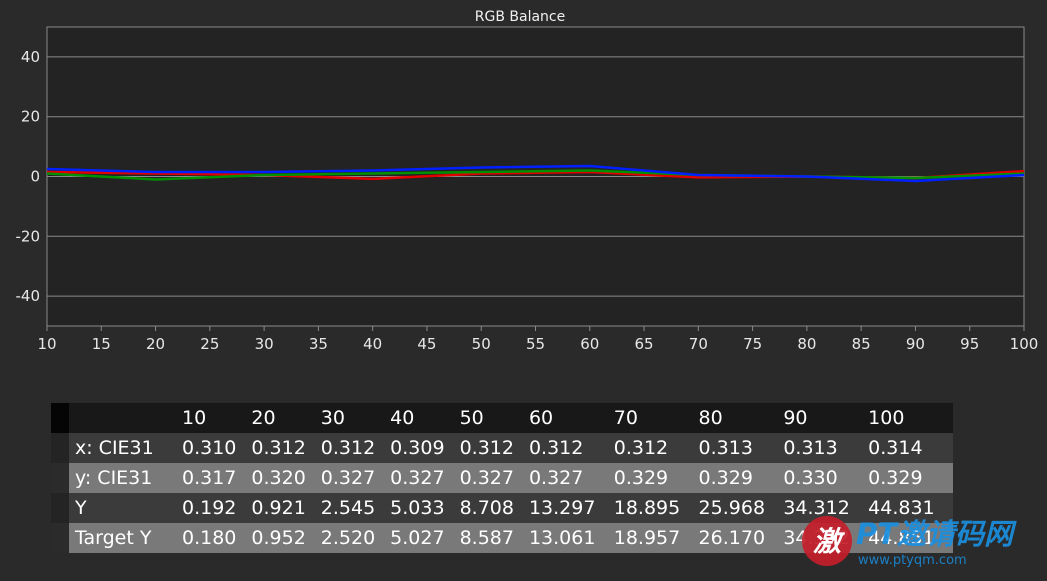 This screenshot has height=581, width=1047. I want to click on table-cell: 26.170, so click(732, 538).